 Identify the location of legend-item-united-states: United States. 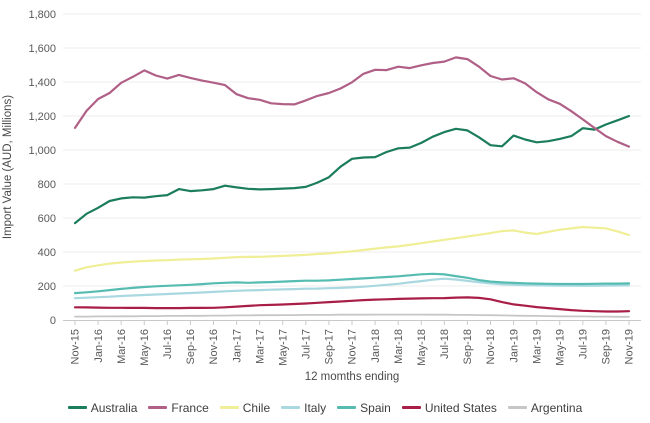
(449, 407).